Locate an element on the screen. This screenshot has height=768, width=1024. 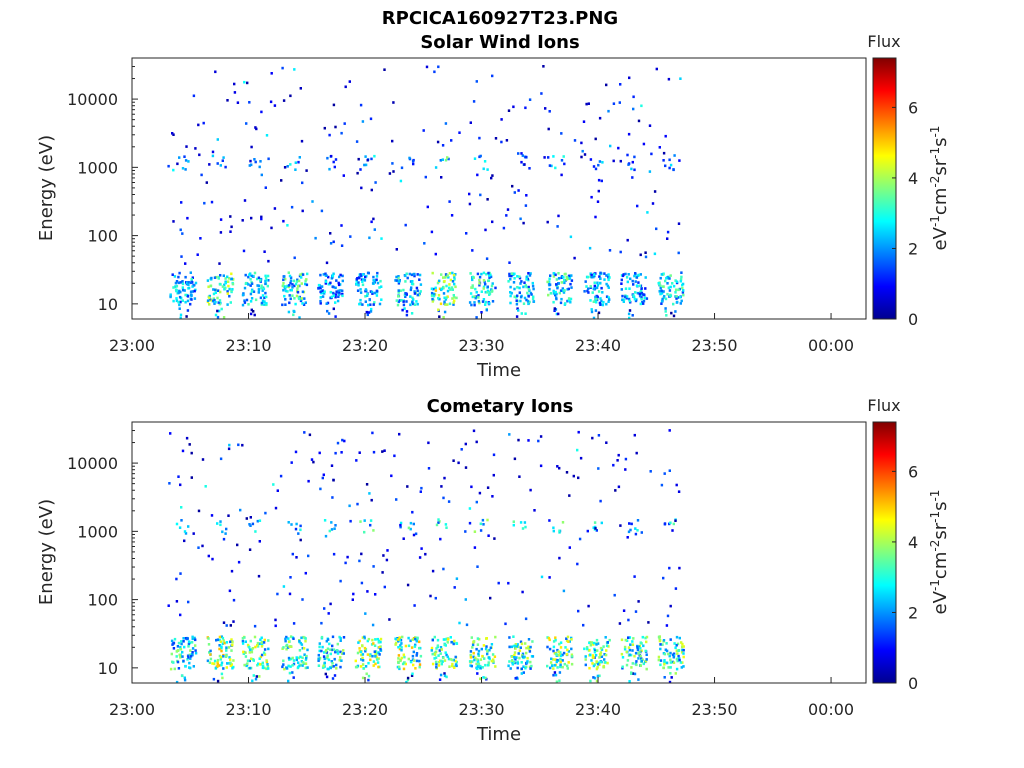
colorbar-frame is located at coordinates (884, 552).